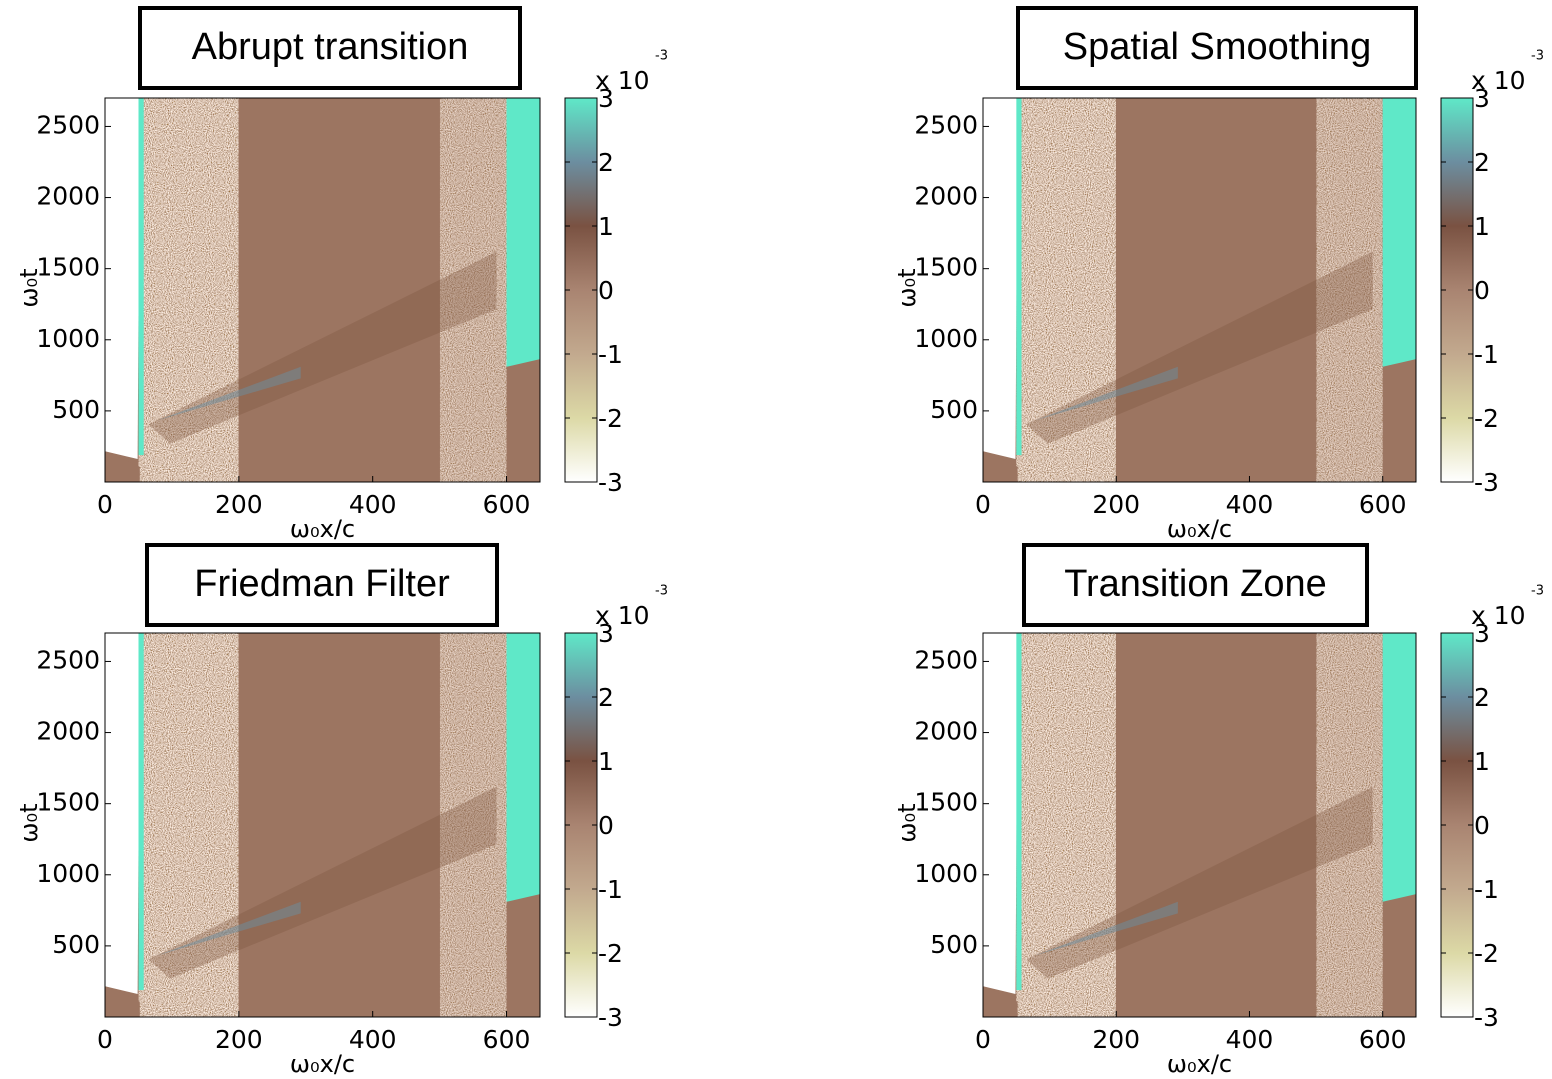 This screenshot has width=1552, height=1079. Describe the element at coordinates (322, 584) in the screenshot. I see `chart-title: Friedman Filter` at that location.